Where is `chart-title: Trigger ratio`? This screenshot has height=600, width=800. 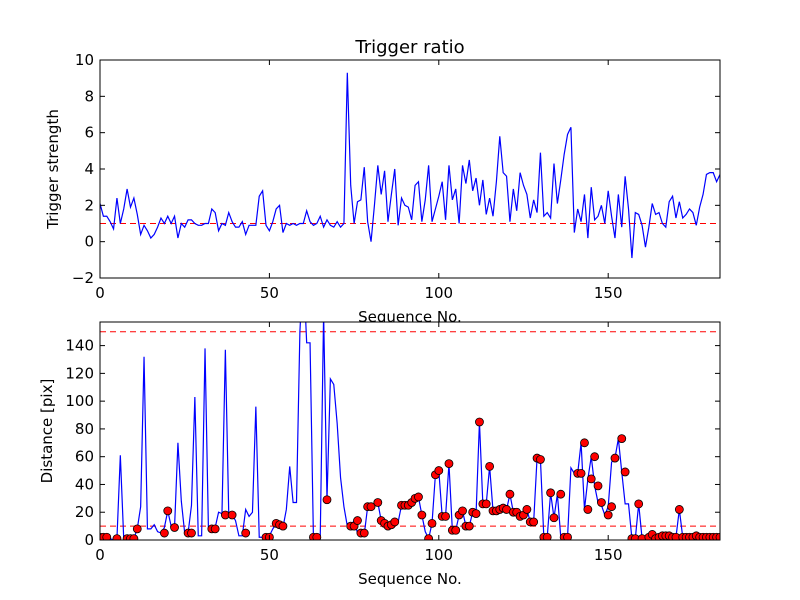 chart-title: Trigger ratio is located at coordinates (409, 47).